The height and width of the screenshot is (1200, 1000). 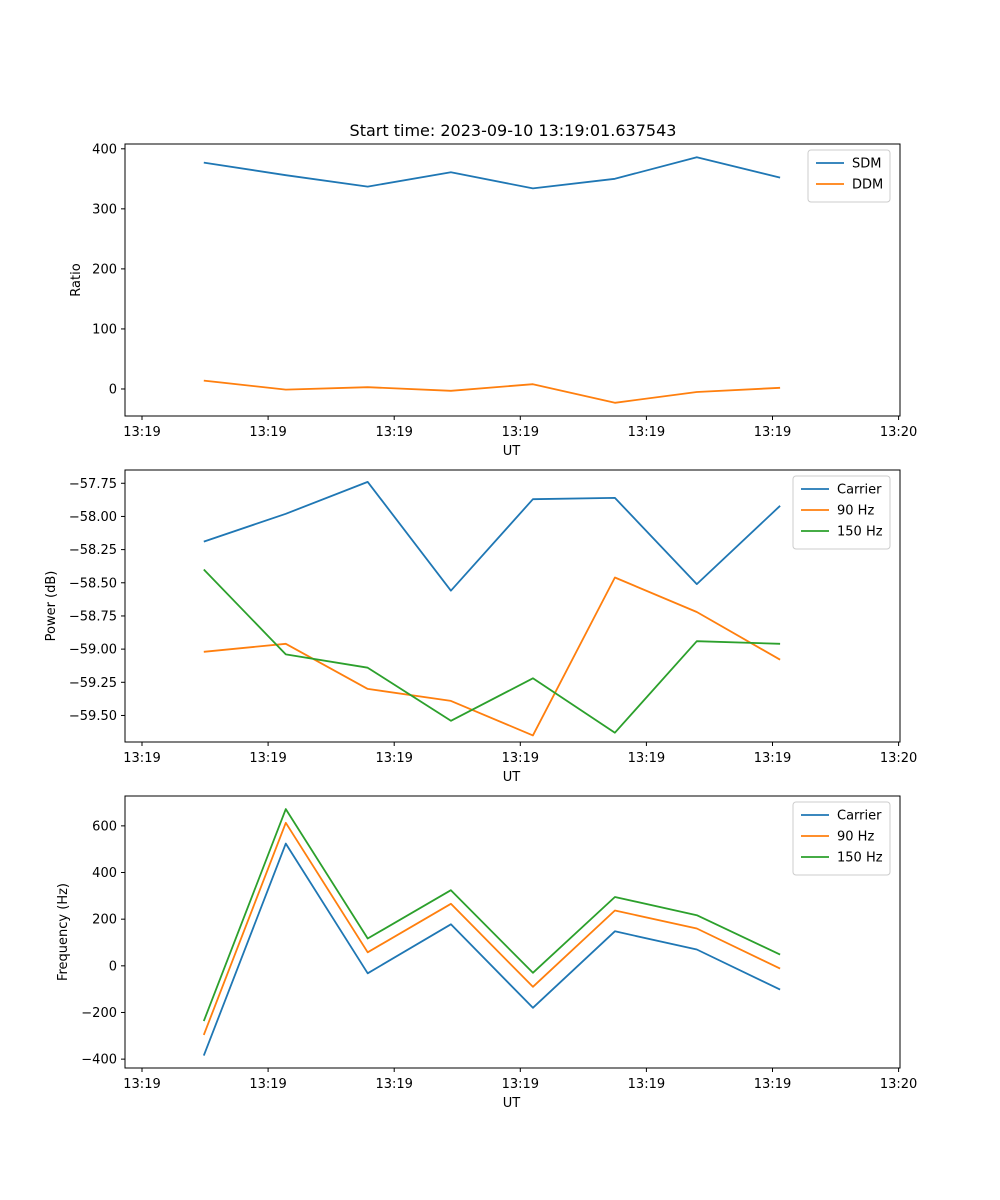 I want to click on y-tick-label: −400, so click(x=99, y=1060).